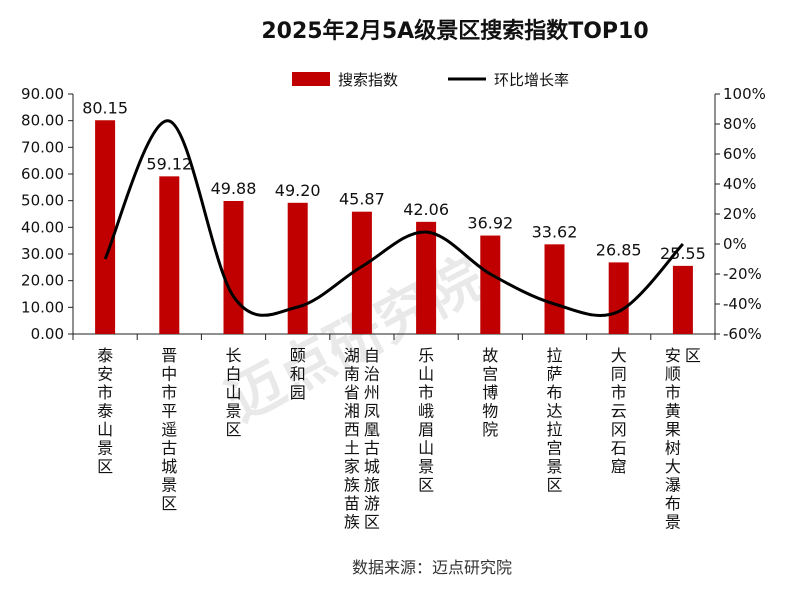 The height and width of the screenshot is (592, 800). What do you see at coordinates (105, 374) in the screenshot?
I see `category-char: 安` at bounding box center [105, 374].